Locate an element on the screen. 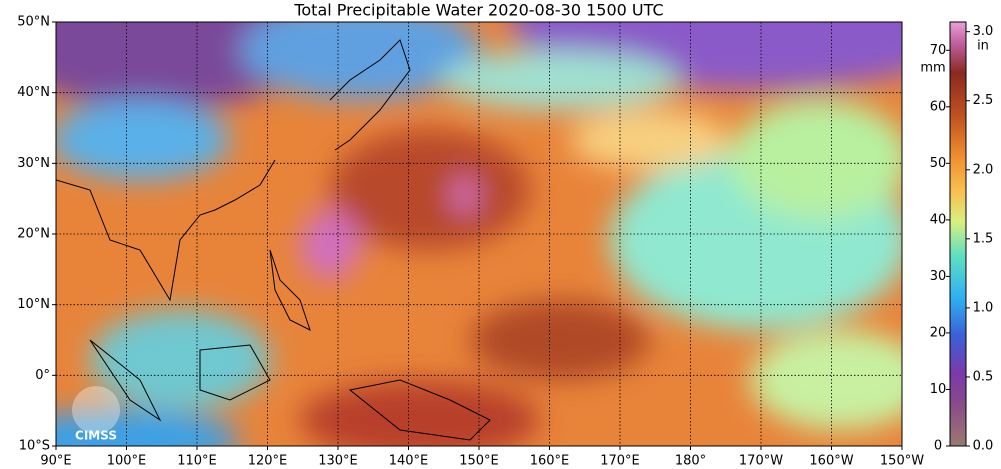 This screenshot has height=469, width=1001. mm-tick-label: 20 is located at coordinates (938, 332).